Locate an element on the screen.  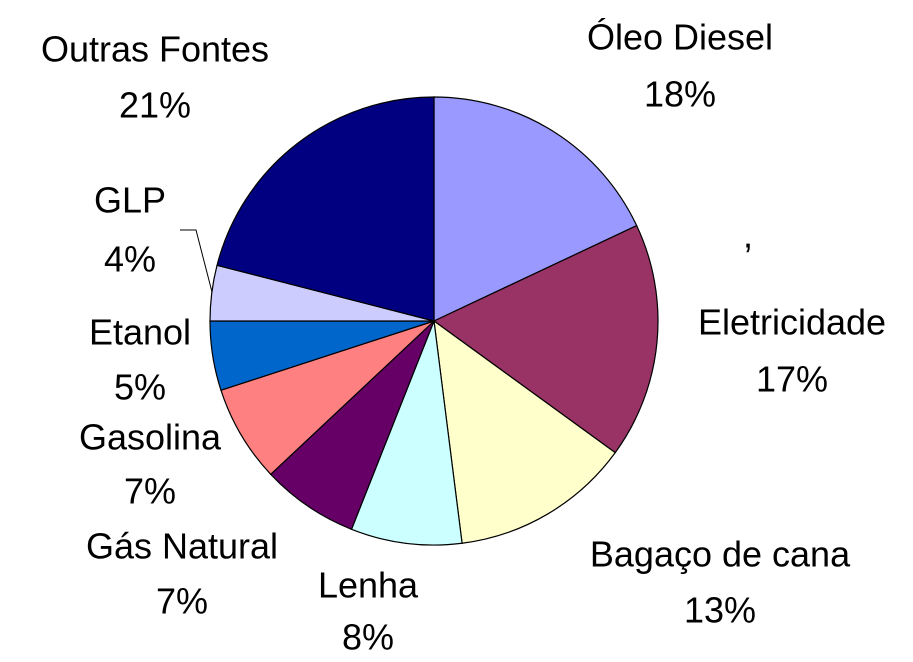
slice-value-label: 8% is located at coordinates (368, 637).